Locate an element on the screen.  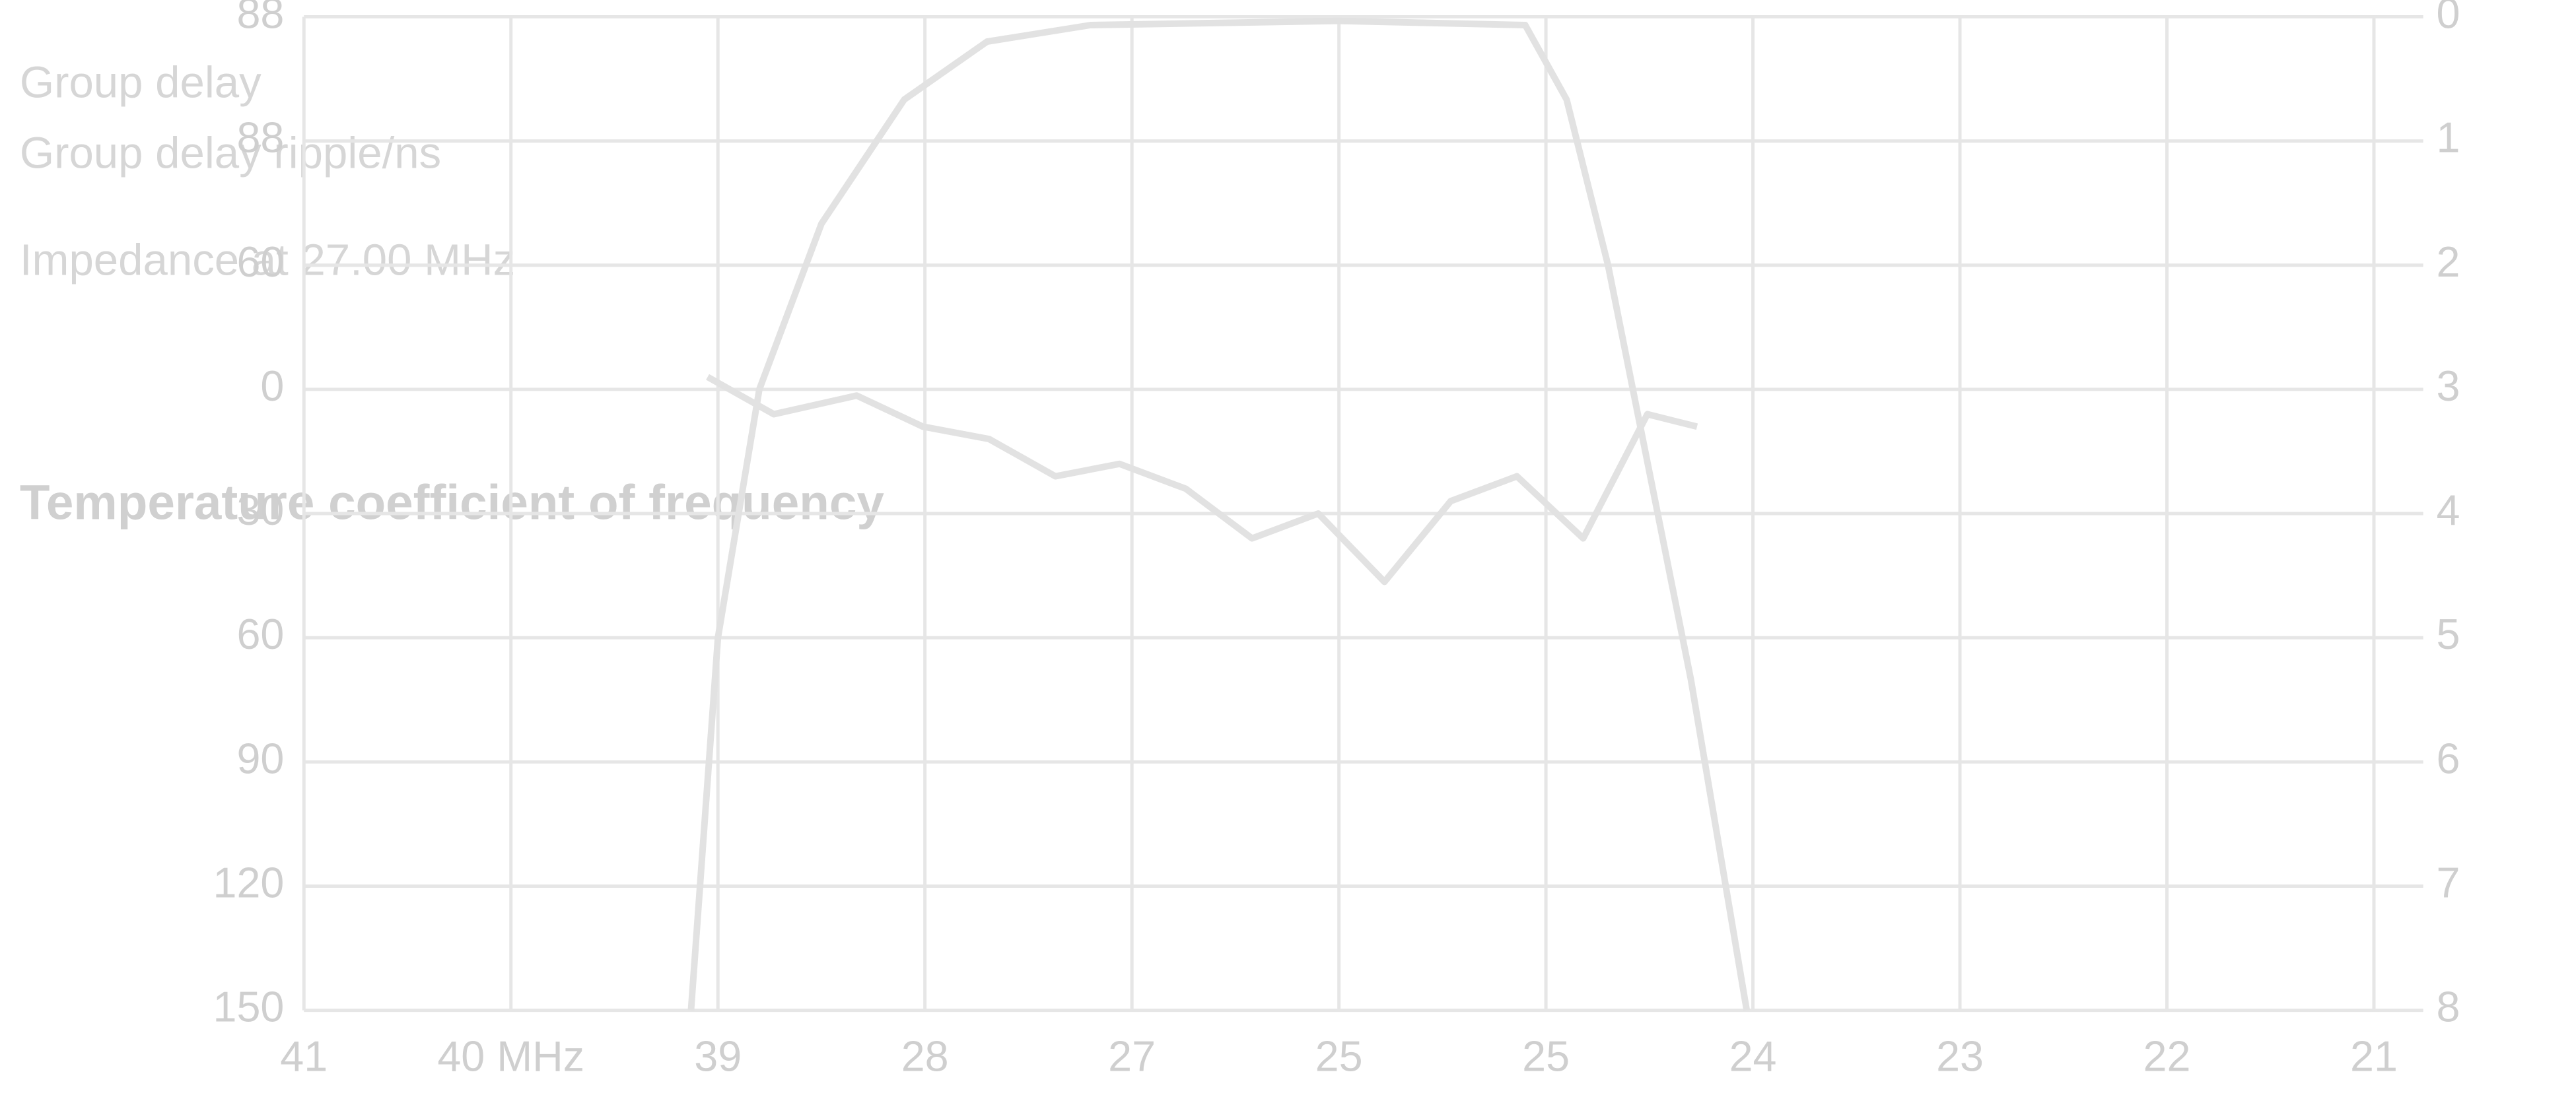
y-tick-label: 120 is located at coordinates (248, 883).